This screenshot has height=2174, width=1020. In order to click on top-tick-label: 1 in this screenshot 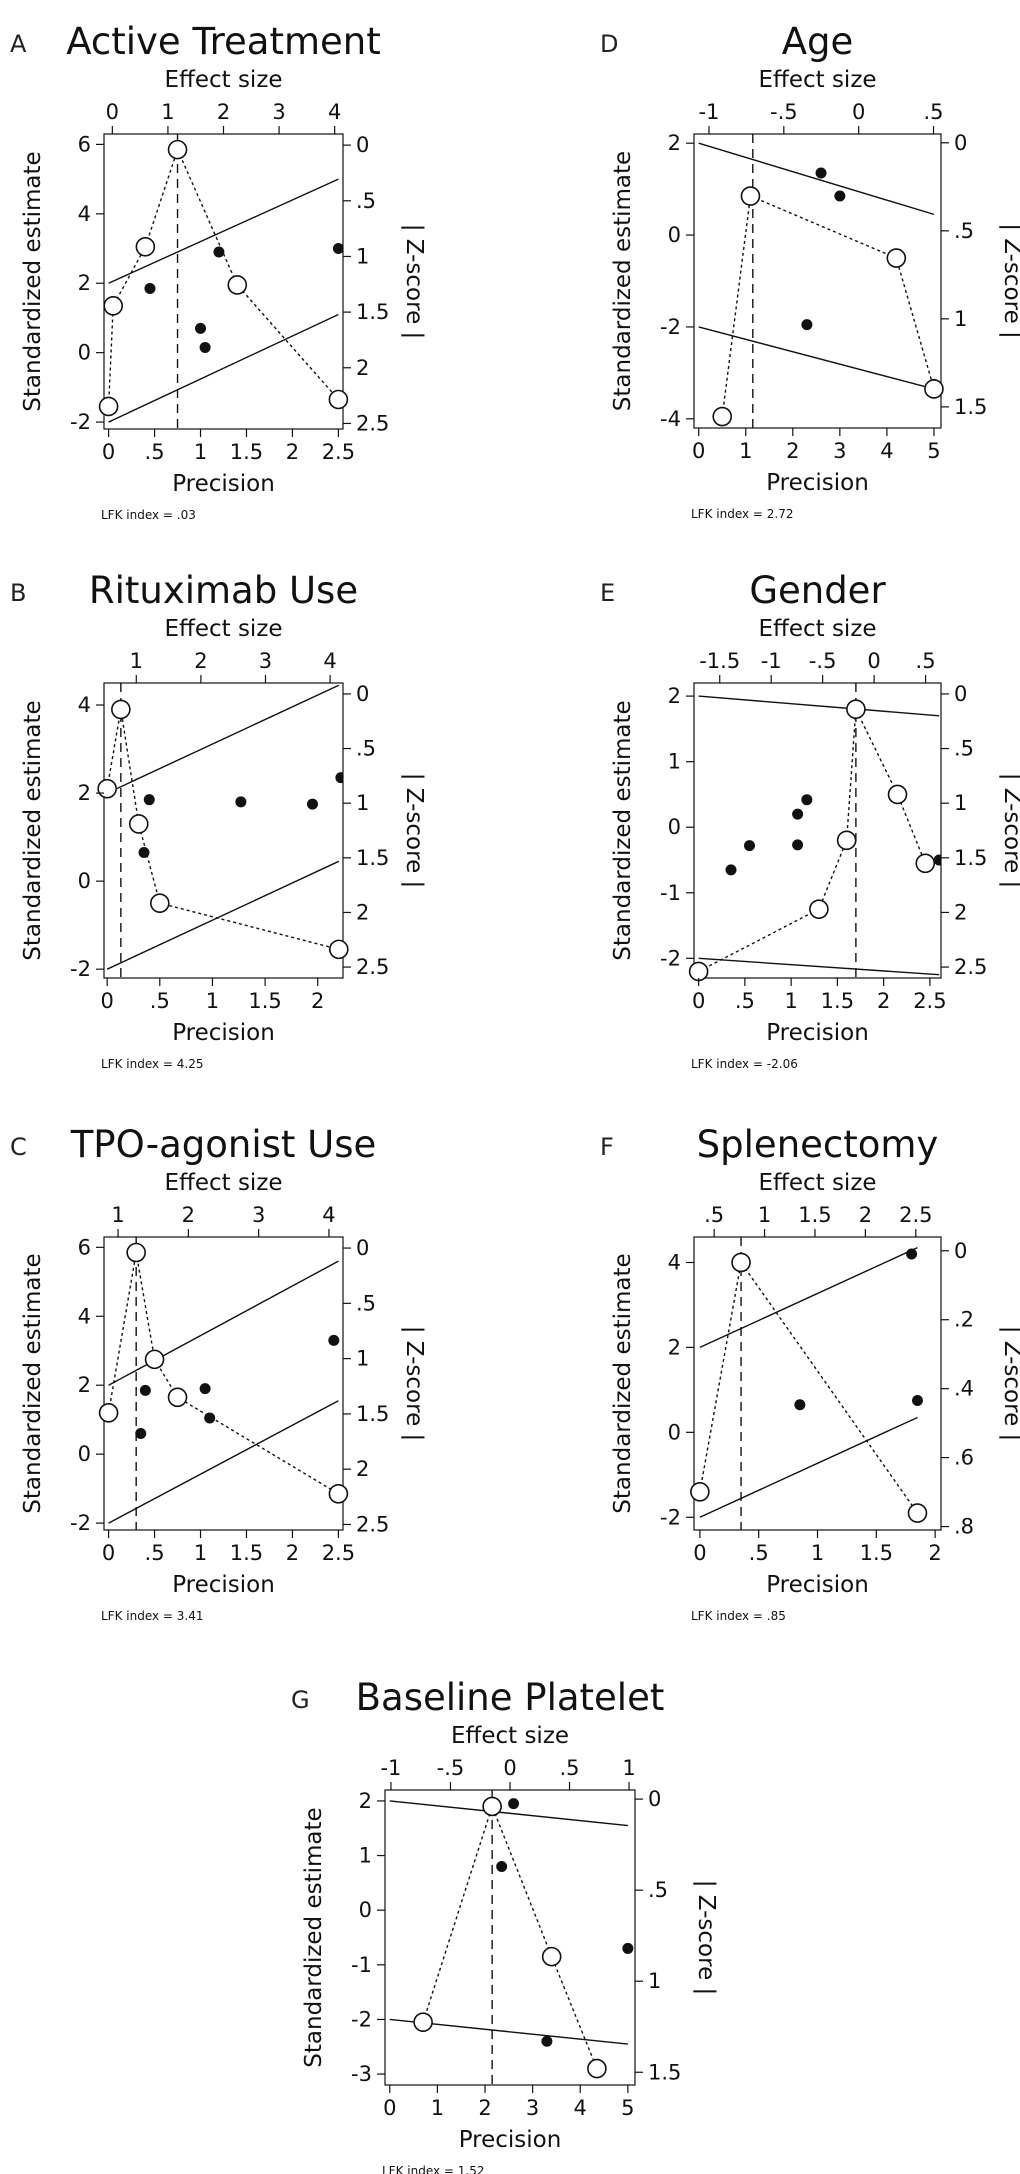, I will do `click(167, 112)`.